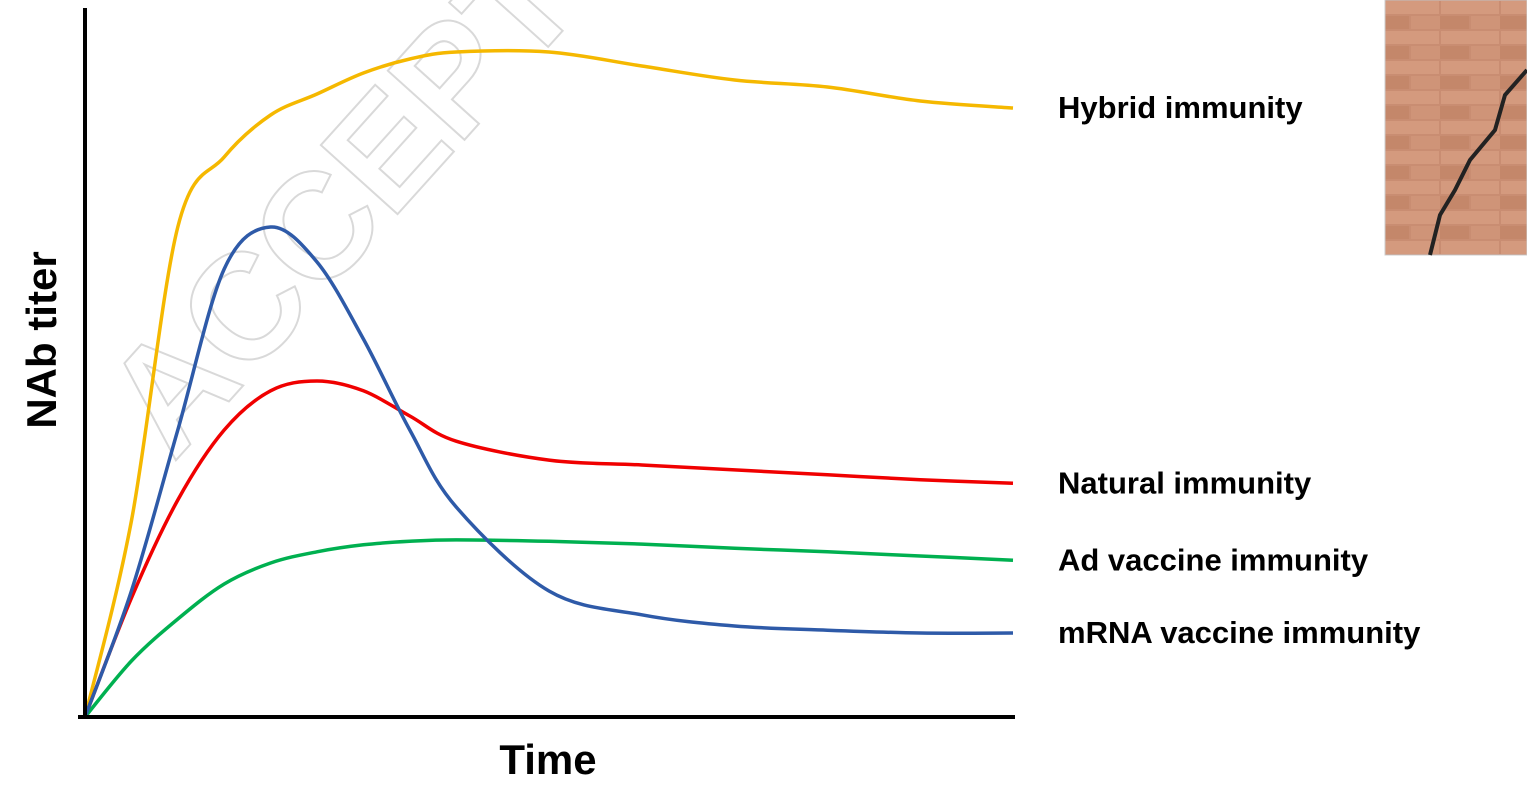 The width and height of the screenshot is (1527, 785). What do you see at coordinates (1239, 632) in the screenshot?
I see `legend-label: mRNA vaccine immunity` at bounding box center [1239, 632].